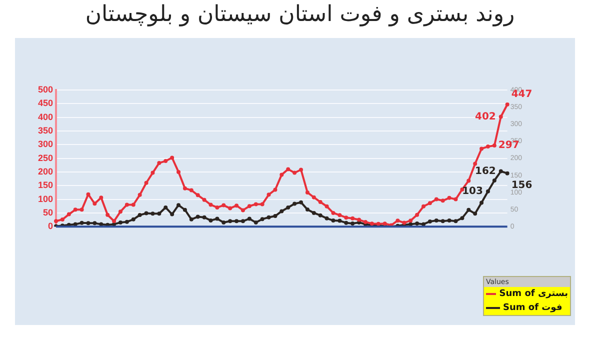 This screenshot has width=600, height=343. What do you see at coordinates (521, 185) in the screenshot?
I see `data-label: 156` at bounding box center [521, 185].